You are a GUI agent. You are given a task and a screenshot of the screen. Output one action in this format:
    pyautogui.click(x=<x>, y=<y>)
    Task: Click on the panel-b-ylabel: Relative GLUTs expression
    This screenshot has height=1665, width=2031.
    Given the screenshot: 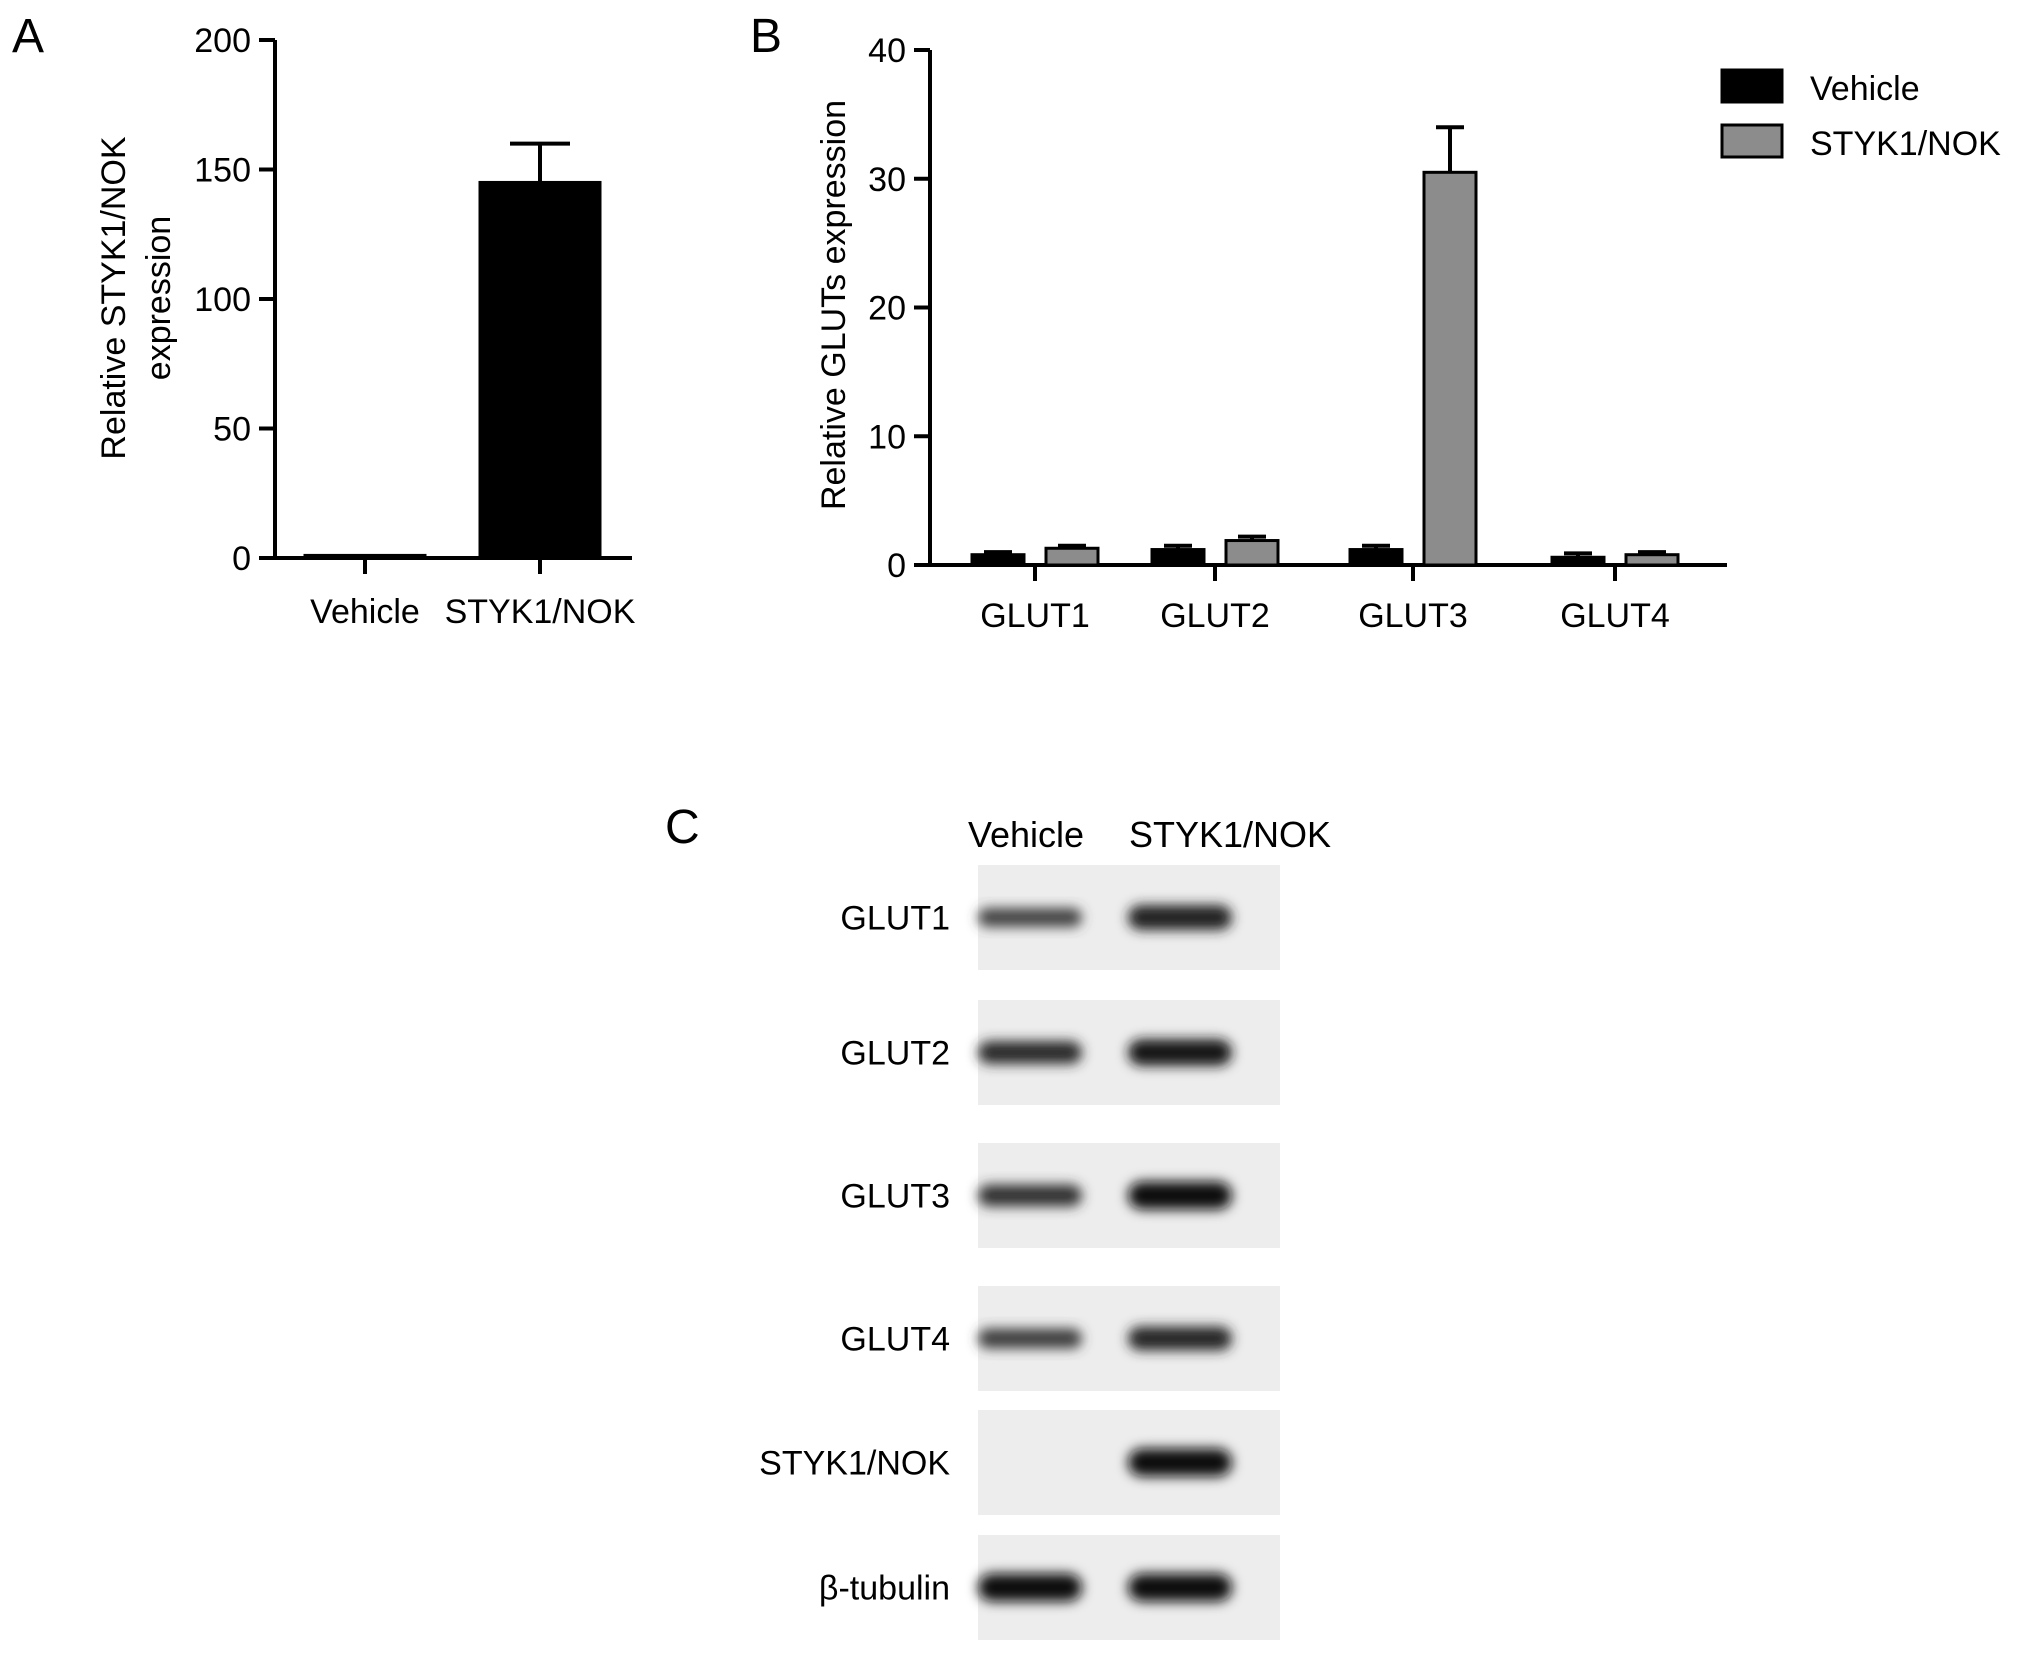 What is the action you would take?
    pyautogui.click(x=834, y=305)
    